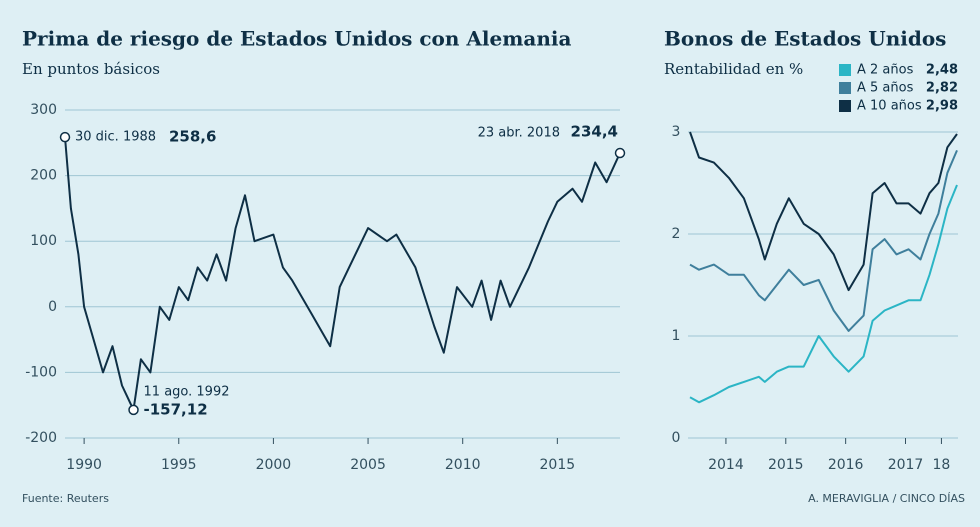  Describe the element at coordinates (368, 465) in the screenshot. I see `x-tick-label: 2005` at that location.